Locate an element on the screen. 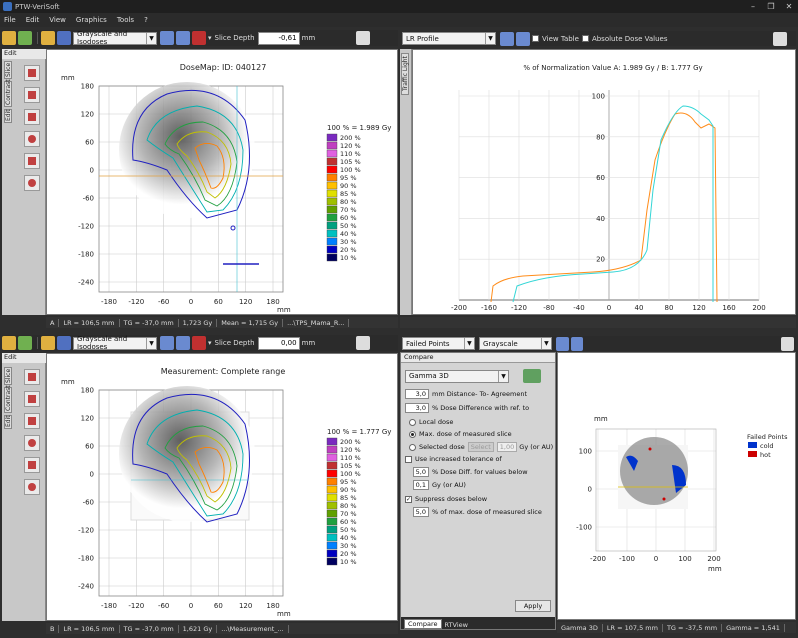 Image resolution: width=798 pixels, height=638 pixels. grayscale-combo: Grayscale ▼ is located at coordinates (515, 343).